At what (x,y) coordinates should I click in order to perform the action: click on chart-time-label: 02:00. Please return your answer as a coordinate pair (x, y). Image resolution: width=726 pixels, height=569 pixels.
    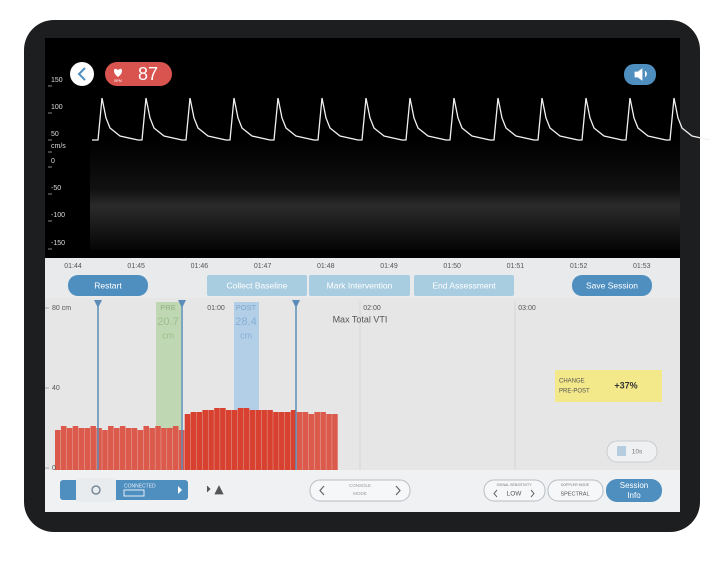
    Looking at the image, I should click on (372, 308).